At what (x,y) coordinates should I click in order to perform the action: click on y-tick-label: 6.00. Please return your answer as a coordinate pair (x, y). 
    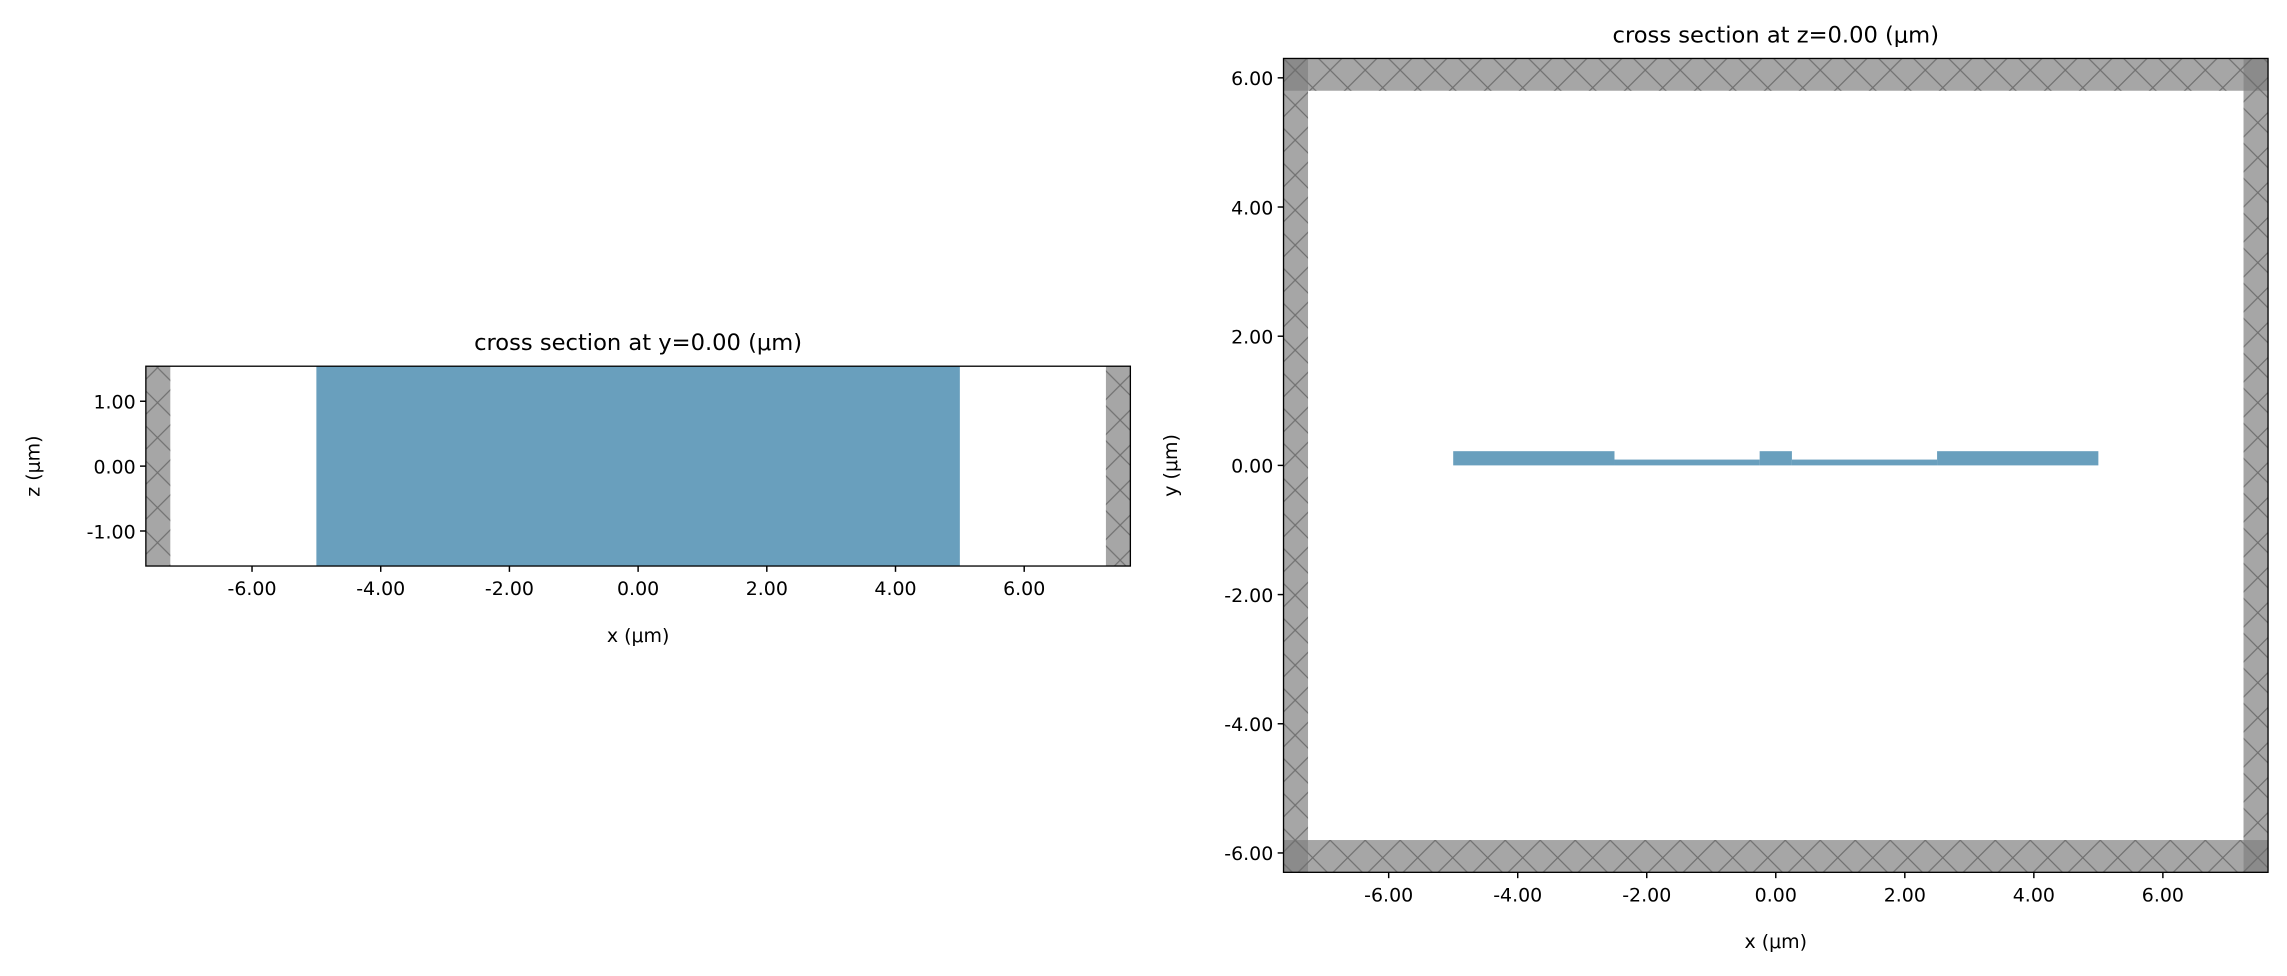
    Looking at the image, I should click on (1252, 79).